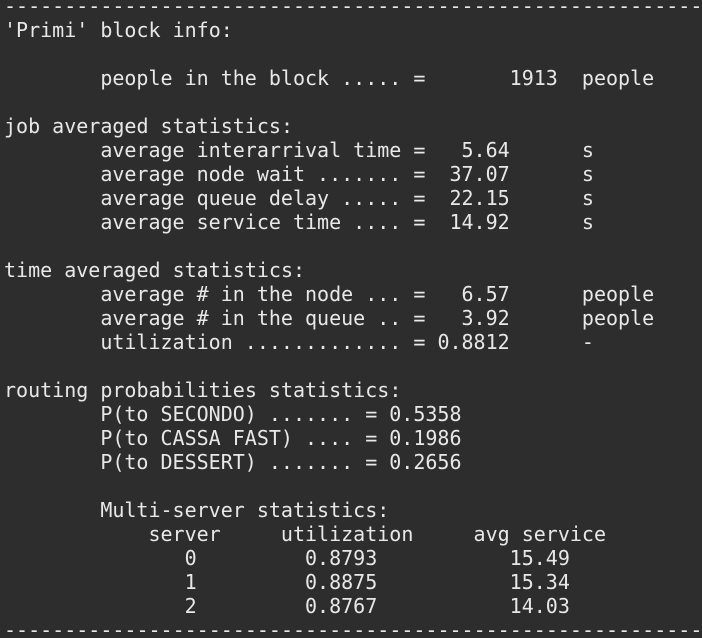 The width and height of the screenshot is (702, 638). I want to click on stat-value: 14.92, so click(479, 222).